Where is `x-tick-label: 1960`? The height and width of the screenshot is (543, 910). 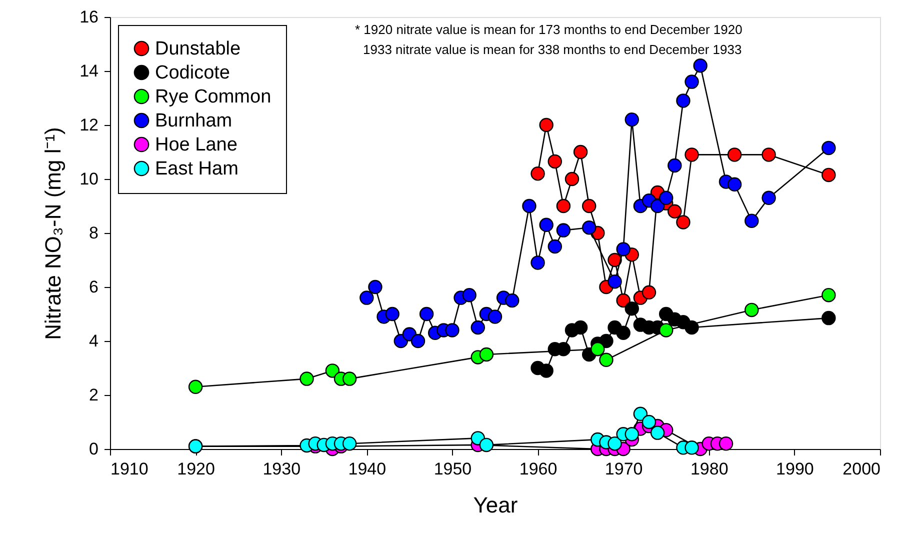 x-tick-label: 1960 is located at coordinates (538, 469).